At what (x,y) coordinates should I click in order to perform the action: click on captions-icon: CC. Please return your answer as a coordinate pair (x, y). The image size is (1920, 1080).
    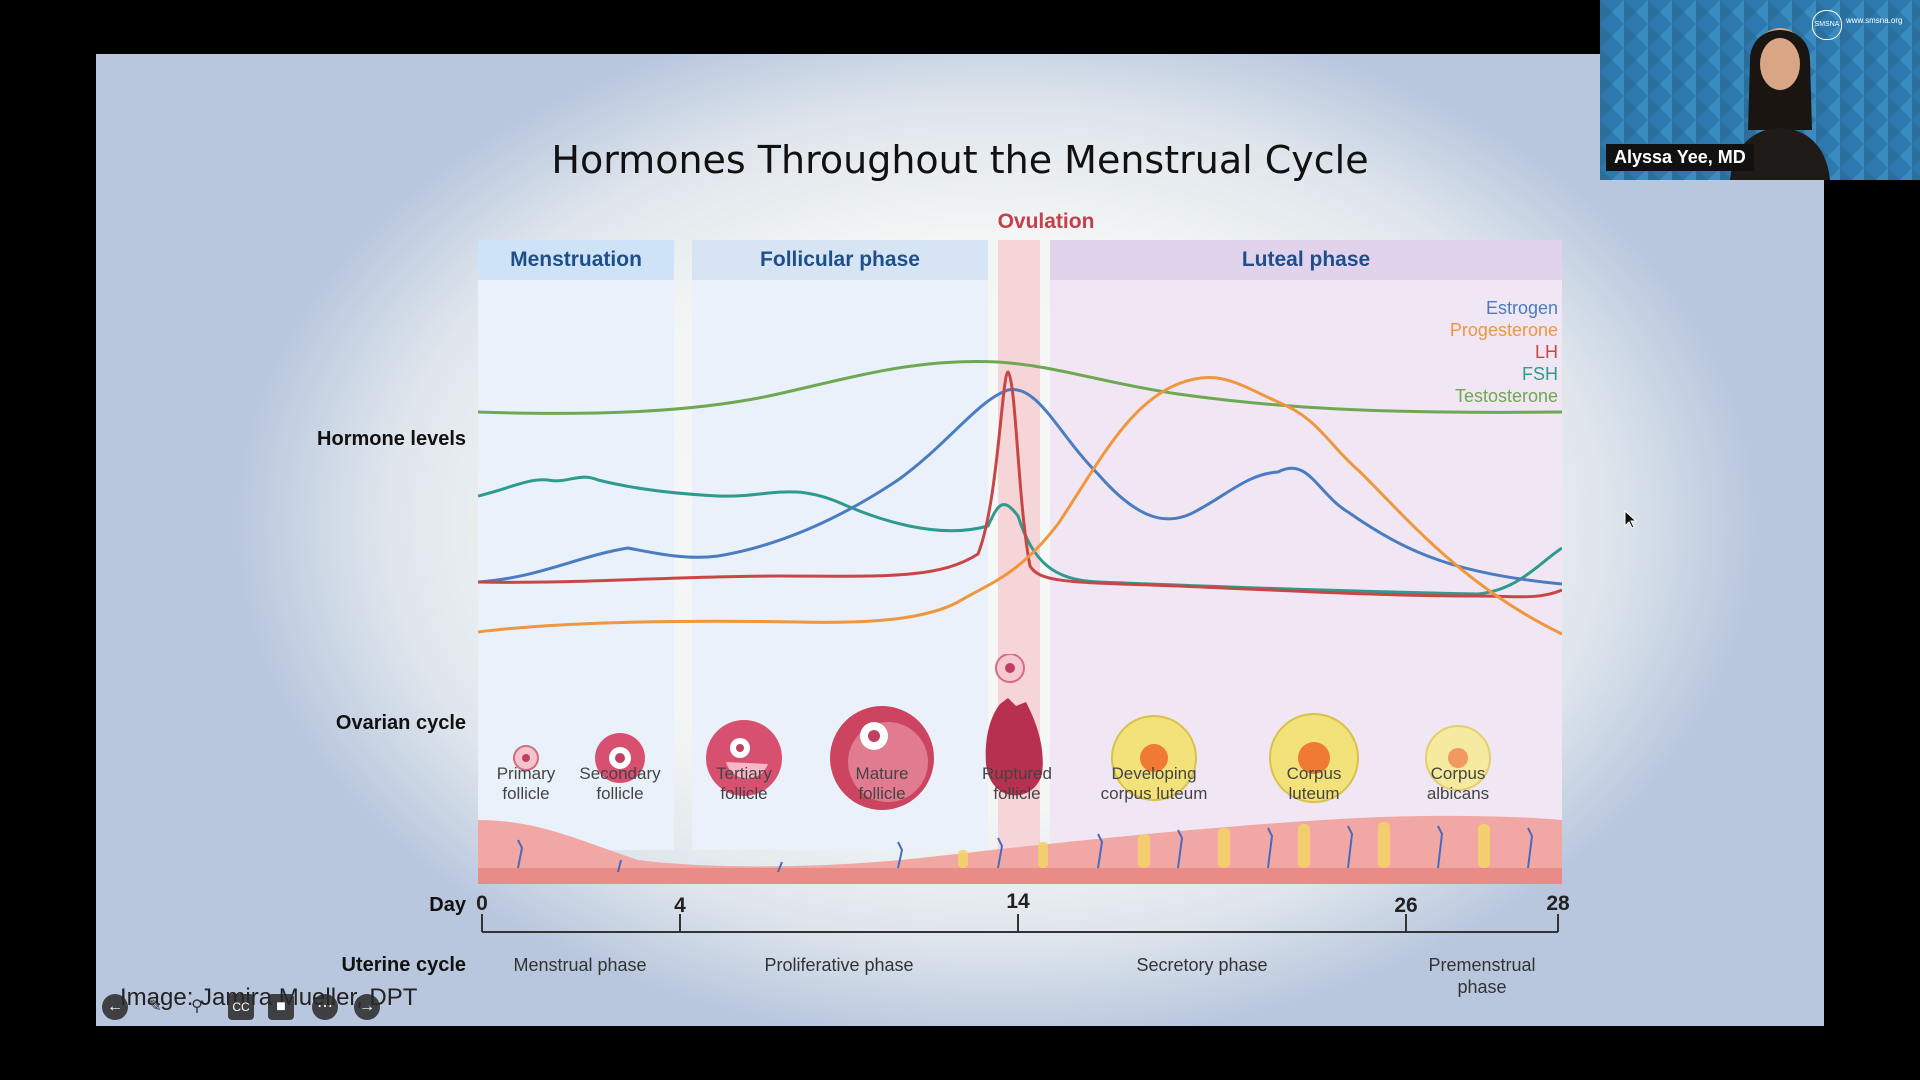
    Looking at the image, I should click on (241, 1007).